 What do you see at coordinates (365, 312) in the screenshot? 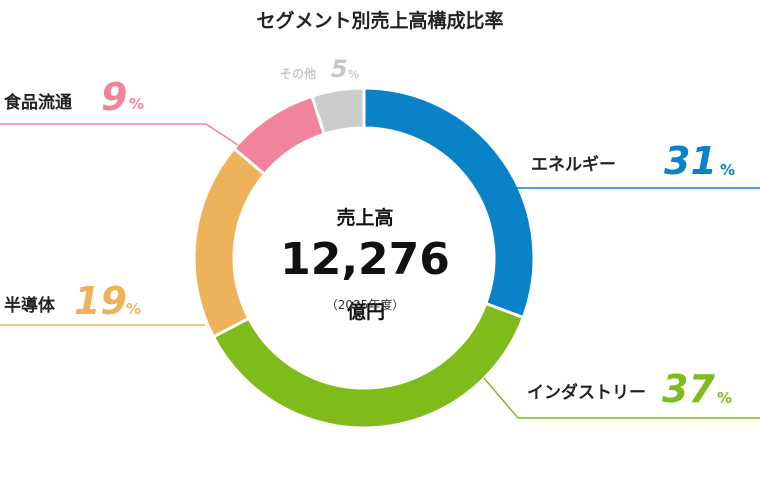
I see `center-total-unit: 億円` at bounding box center [365, 312].